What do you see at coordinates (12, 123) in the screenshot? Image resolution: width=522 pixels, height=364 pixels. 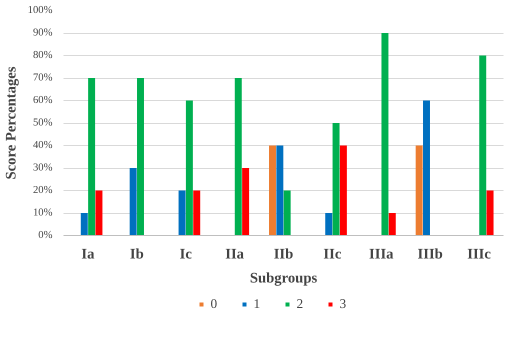 I see `y-axis-title: Score Percentages` at bounding box center [12, 123].